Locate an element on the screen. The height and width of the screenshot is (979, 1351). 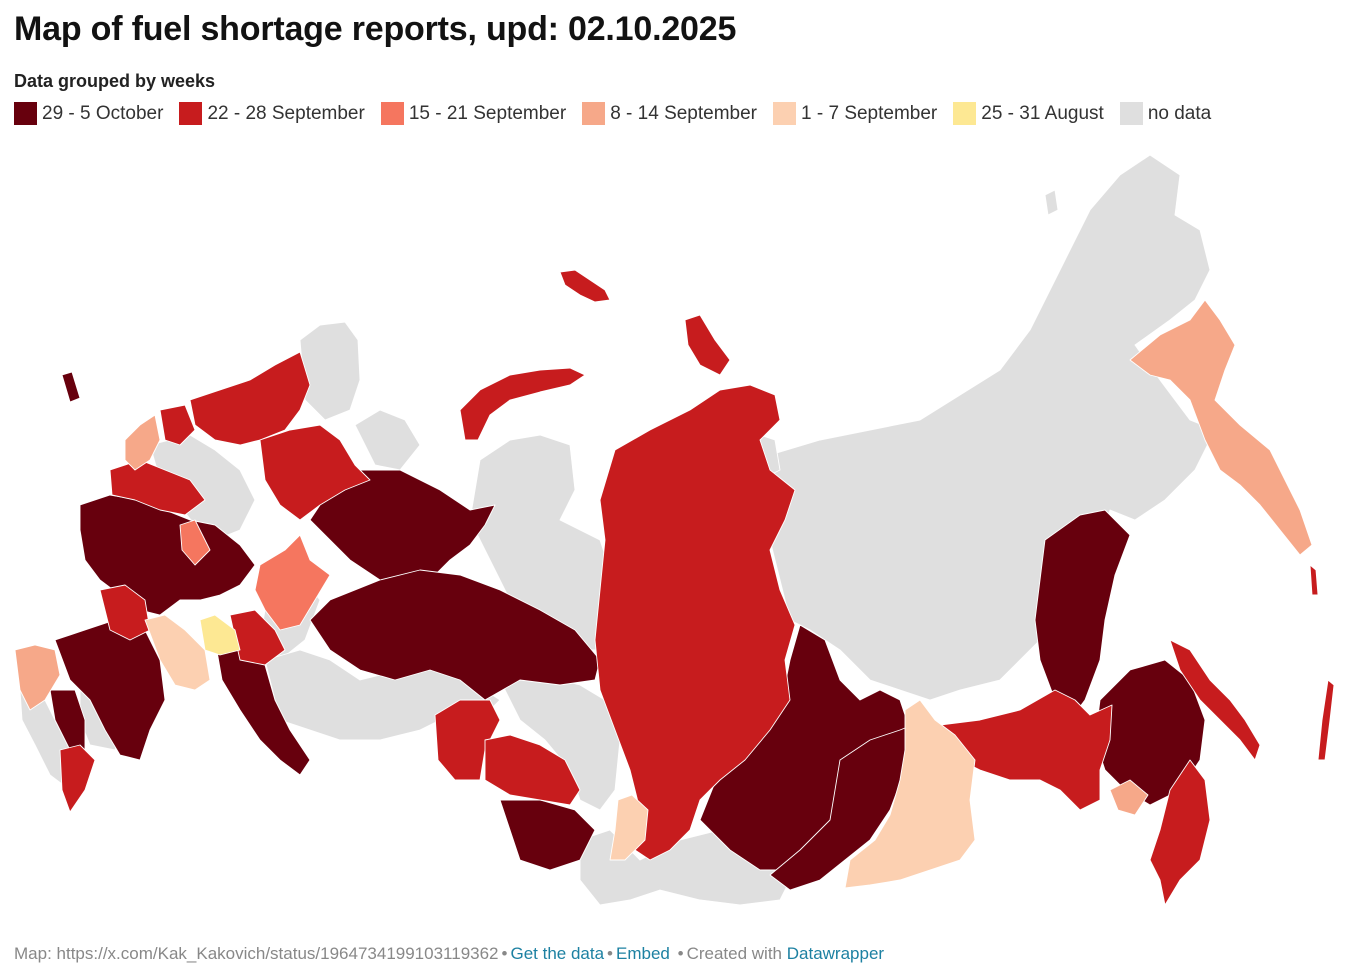
region-zabaikalsky is located at coordinates (910, 794).